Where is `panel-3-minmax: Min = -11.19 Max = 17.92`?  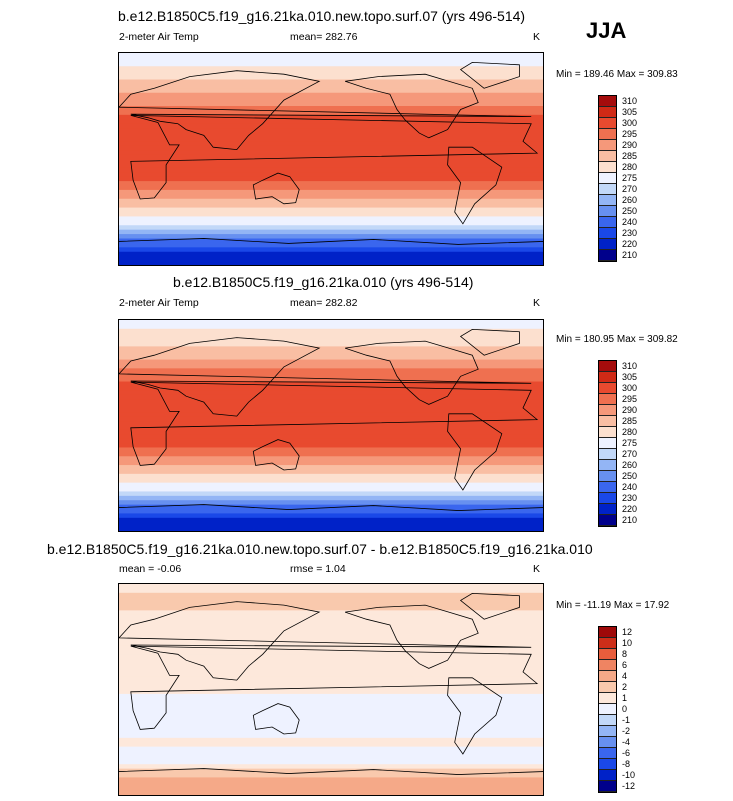
panel-3-minmax: Min = -11.19 Max = 17.92 is located at coordinates (613, 605).